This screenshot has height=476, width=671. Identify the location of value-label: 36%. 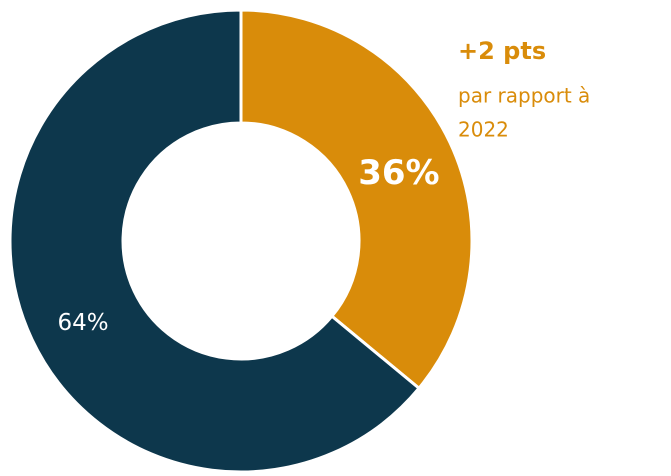
(398, 173).